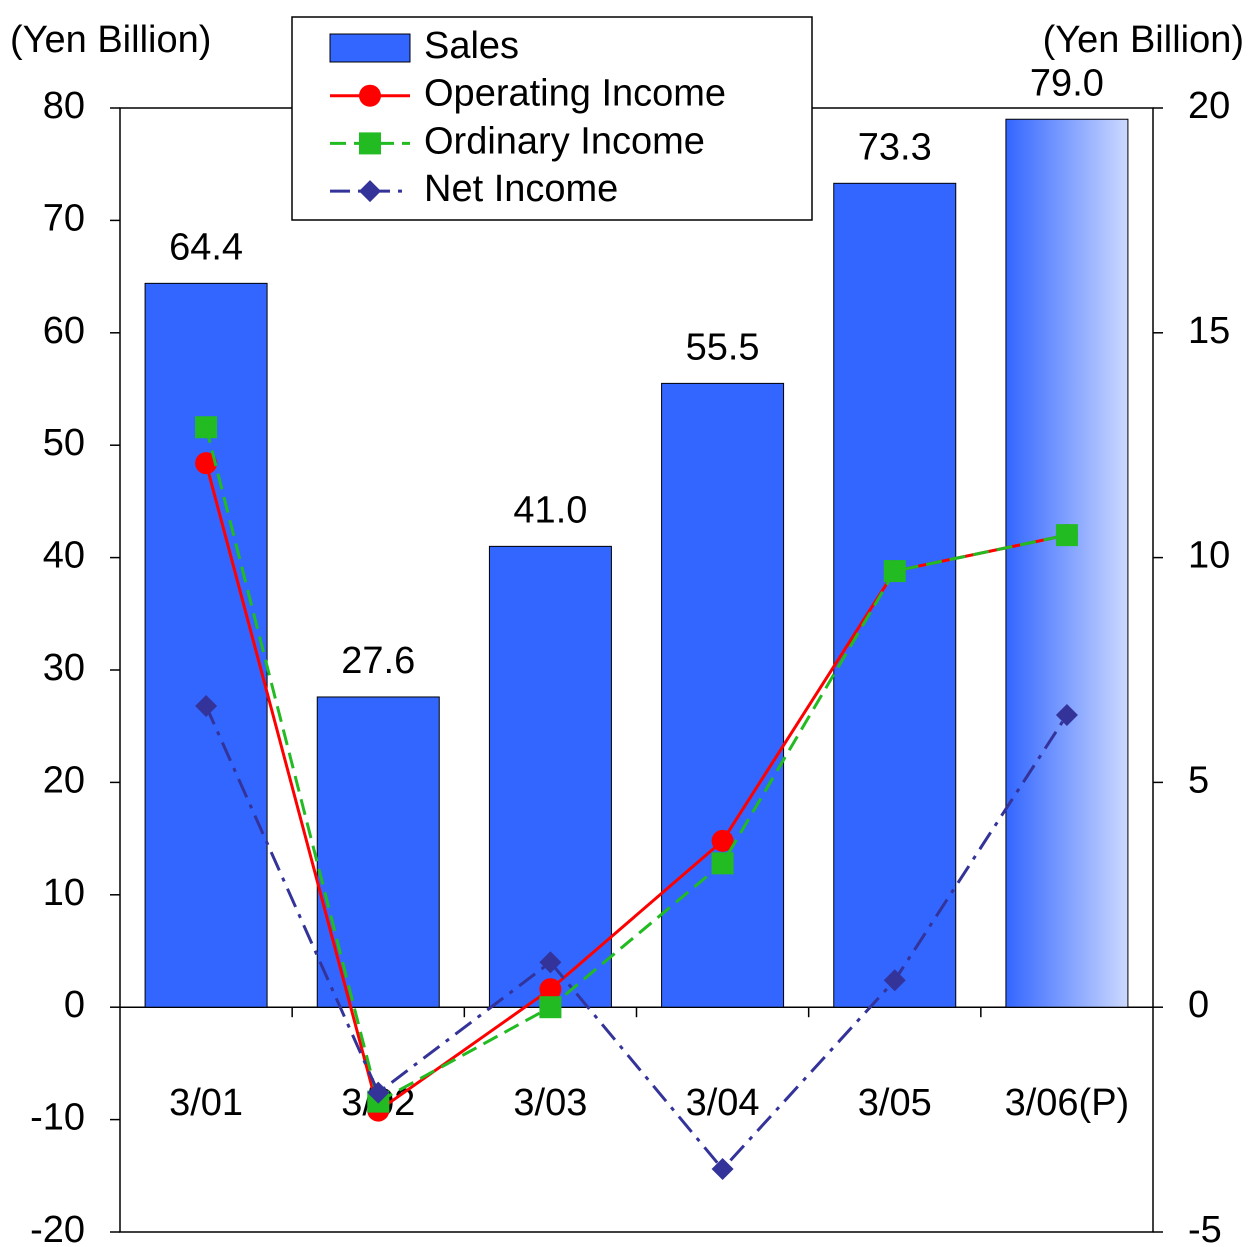 This screenshot has width=1254, height=1247. Describe the element at coordinates (206, 247) in the screenshot. I see `bar-value-label: 64.4` at that location.